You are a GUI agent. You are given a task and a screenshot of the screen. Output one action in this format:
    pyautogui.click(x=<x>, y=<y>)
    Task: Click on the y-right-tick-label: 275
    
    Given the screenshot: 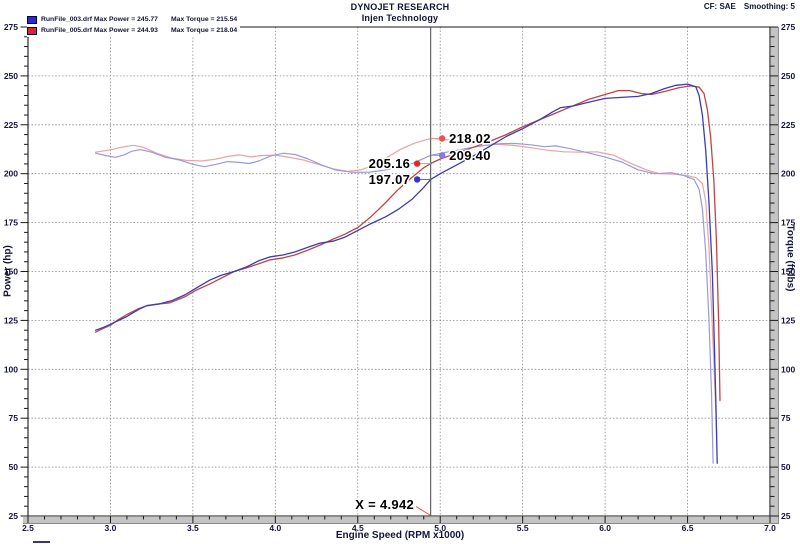 What is the action you would take?
    pyautogui.click(x=788, y=27)
    